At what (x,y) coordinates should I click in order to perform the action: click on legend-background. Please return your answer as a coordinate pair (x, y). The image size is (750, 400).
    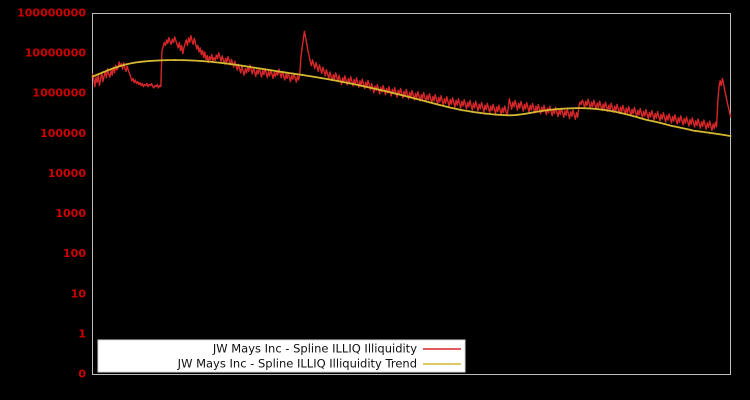
    Looking at the image, I should click on (281, 356).